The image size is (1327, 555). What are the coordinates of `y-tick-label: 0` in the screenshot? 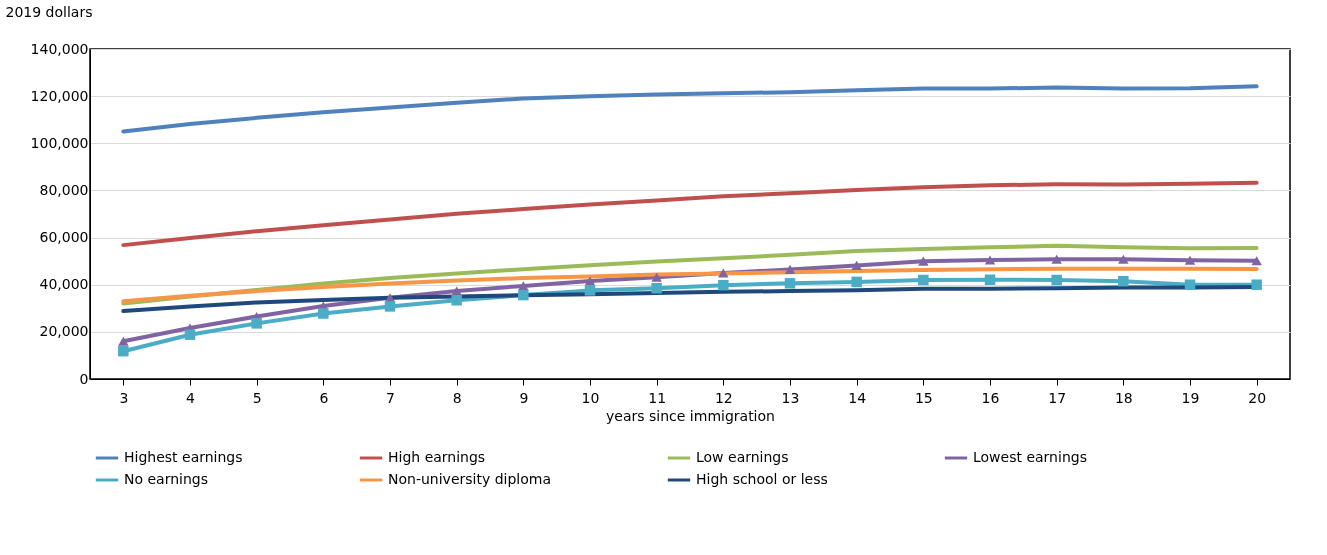 It's located at (84, 378).